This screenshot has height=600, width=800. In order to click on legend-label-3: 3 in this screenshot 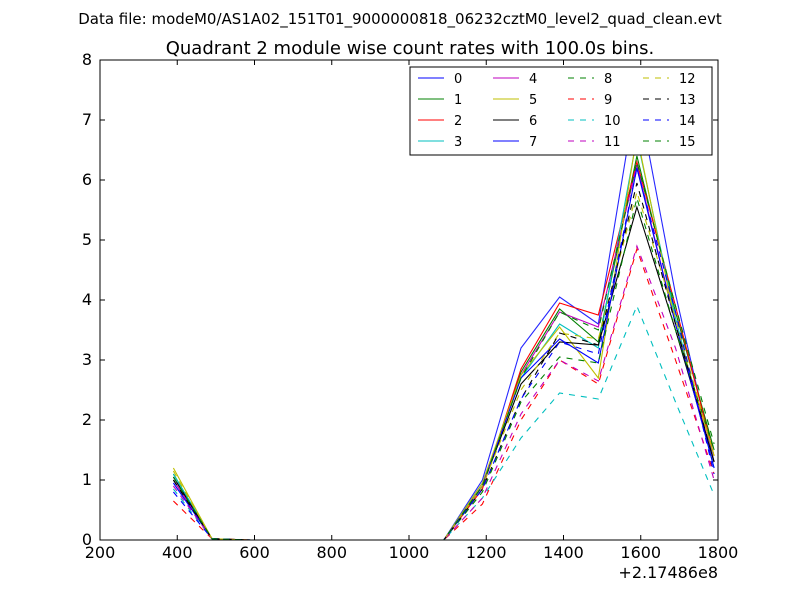, I will do `click(458, 142)`.